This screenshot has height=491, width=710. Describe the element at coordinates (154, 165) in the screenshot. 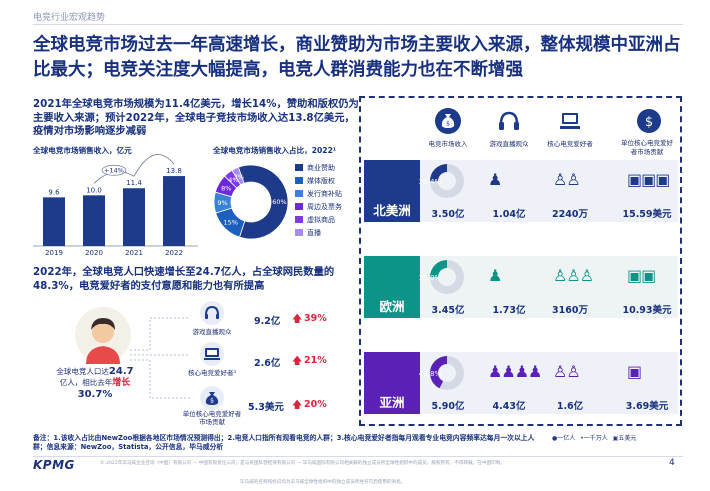

I see `growth-arc` at that location.